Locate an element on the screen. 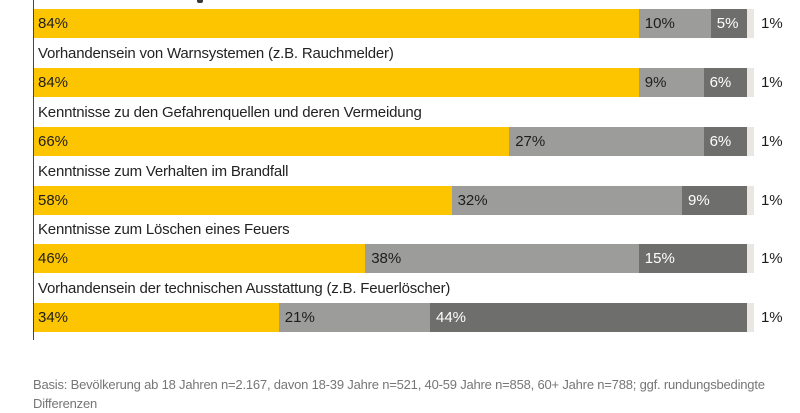  footnote-line-2: Differenzen is located at coordinates (65, 403).